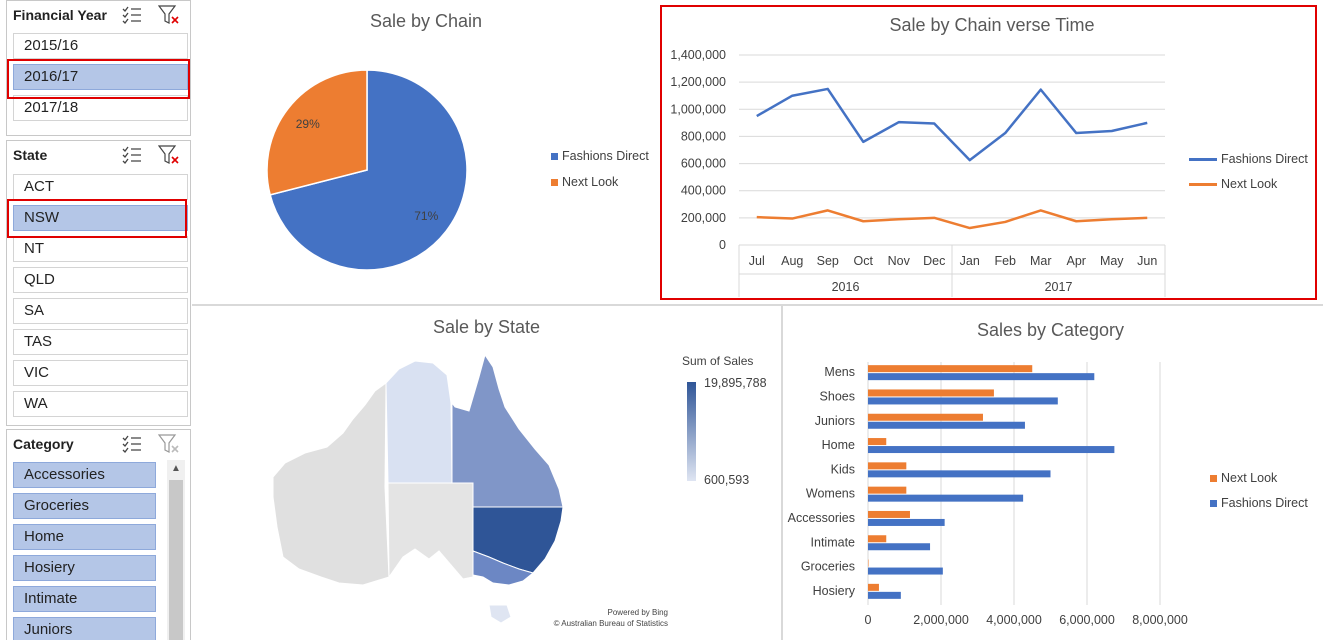 Image resolution: width=1323 pixels, height=640 pixels. Describe the element at coordinates (486, 327) in the screenshot. I see `chart-title: Sale by State` at that location.